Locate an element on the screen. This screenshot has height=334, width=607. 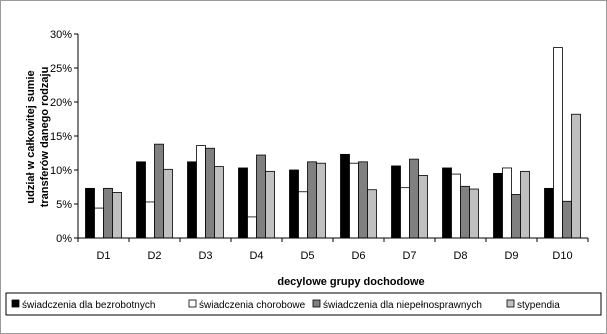
y-tick-label: 0% is located at coordinates (64, 239).